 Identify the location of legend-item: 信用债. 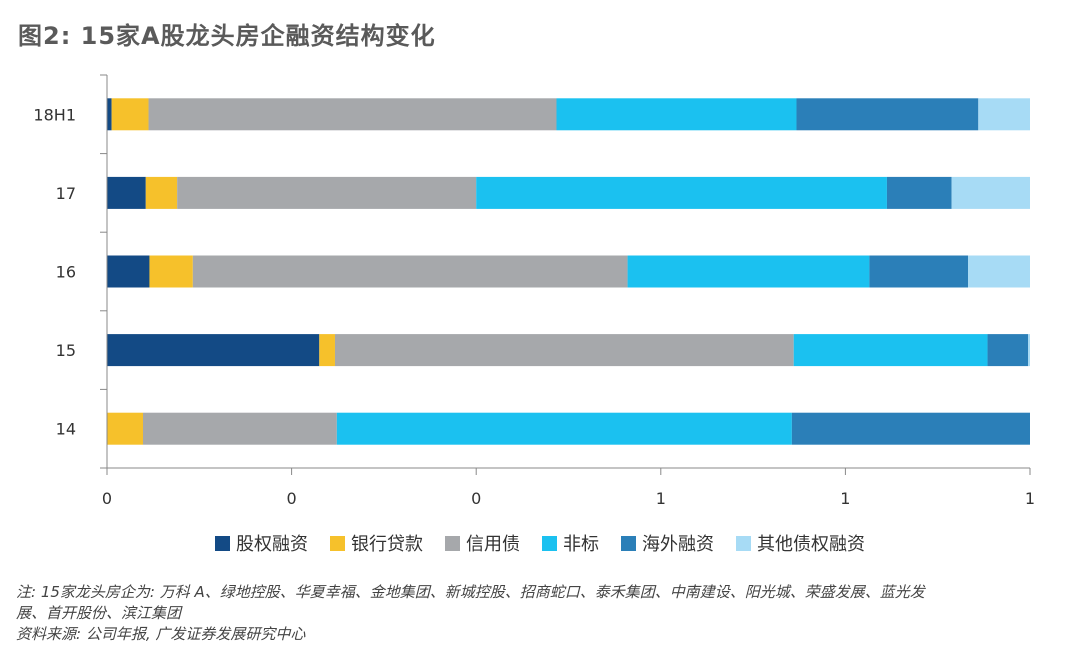
(482, 543).